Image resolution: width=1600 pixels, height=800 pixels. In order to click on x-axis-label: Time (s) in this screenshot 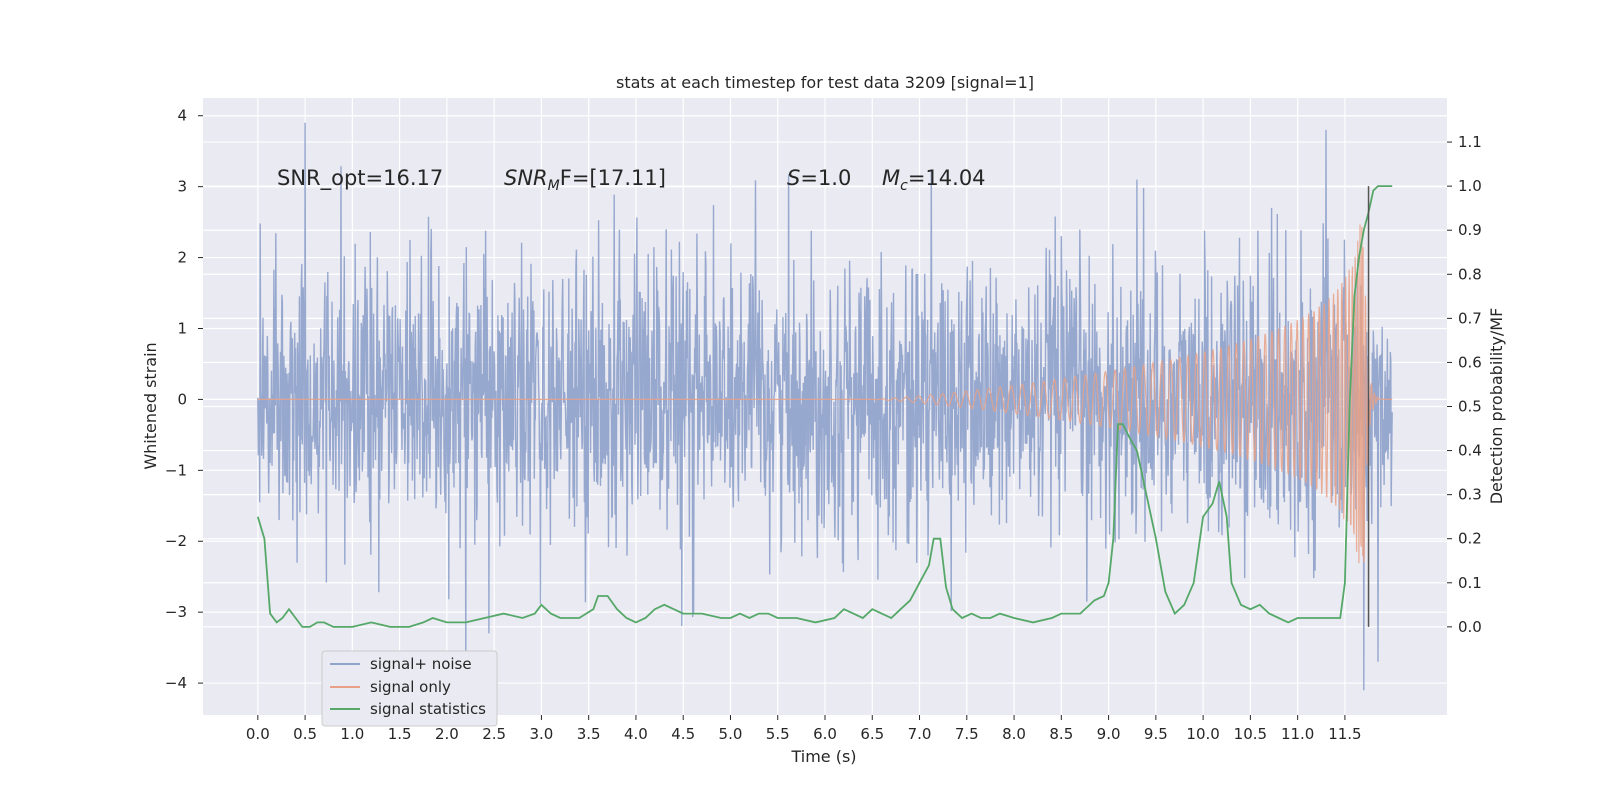, I will do `click(823, 756)`.